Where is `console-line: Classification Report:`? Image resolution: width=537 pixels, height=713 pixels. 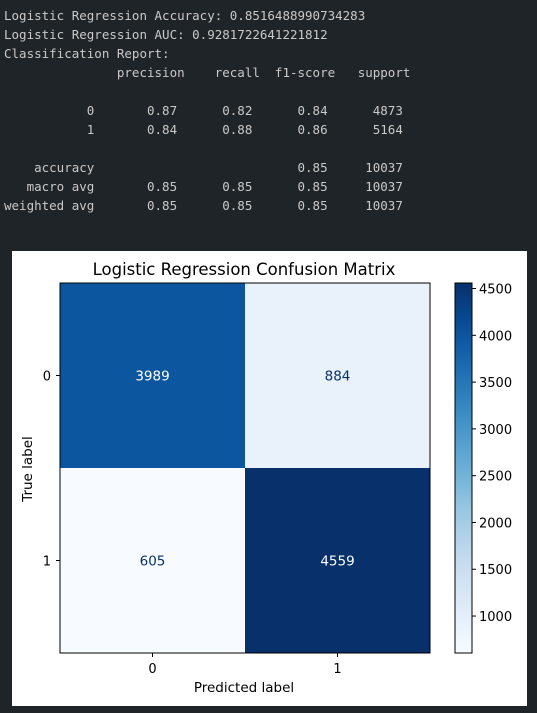
console-line: Classification Report: is located at coordinates (207, 53).